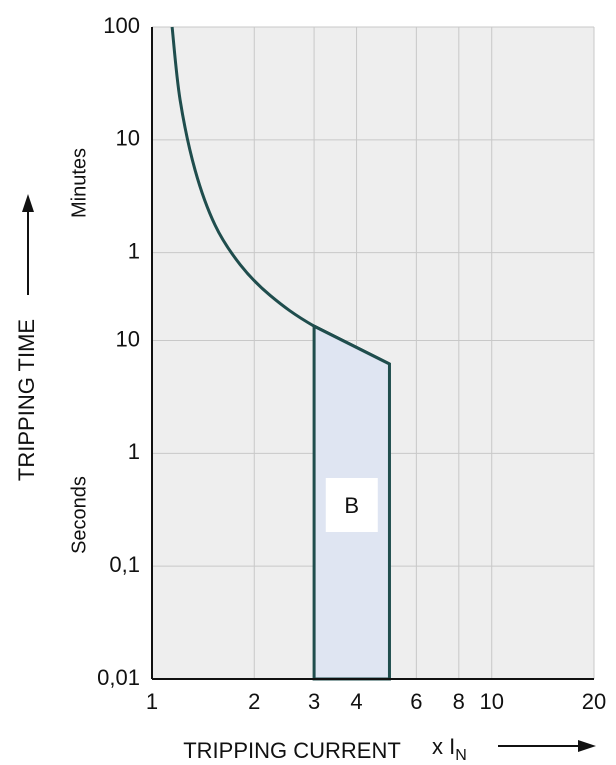 This screenshot has width=616, height=765. I want to click on y-tick-label: 0,01, so click(118, 677).